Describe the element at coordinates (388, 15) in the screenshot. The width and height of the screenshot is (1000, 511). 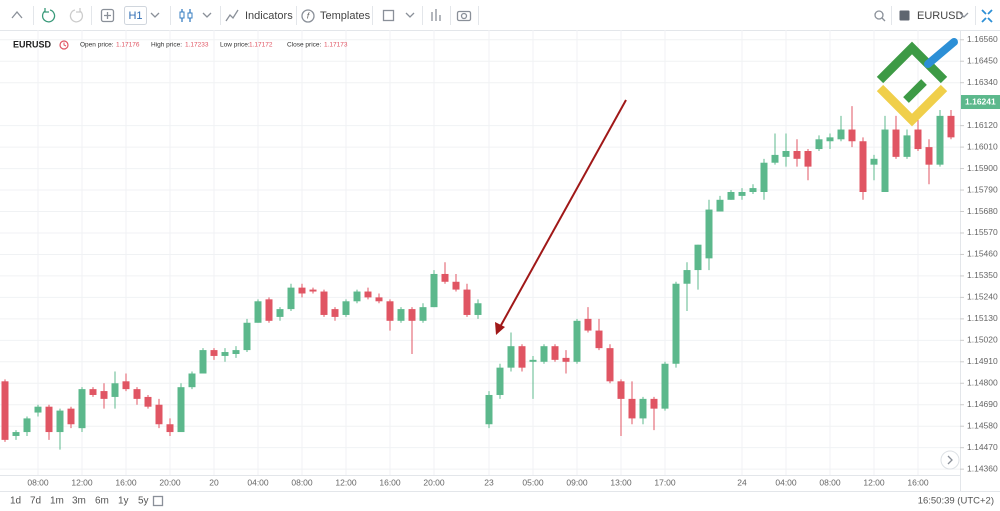
I see `calendar-icon` at that location.